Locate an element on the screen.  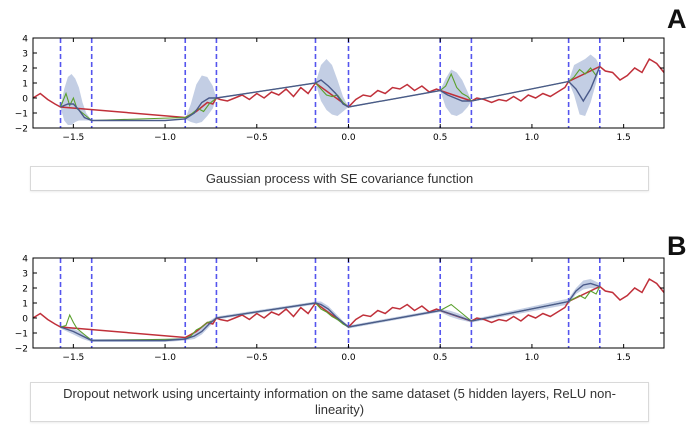
panel-a-mean-series-line is located at coordinates (330, 94).